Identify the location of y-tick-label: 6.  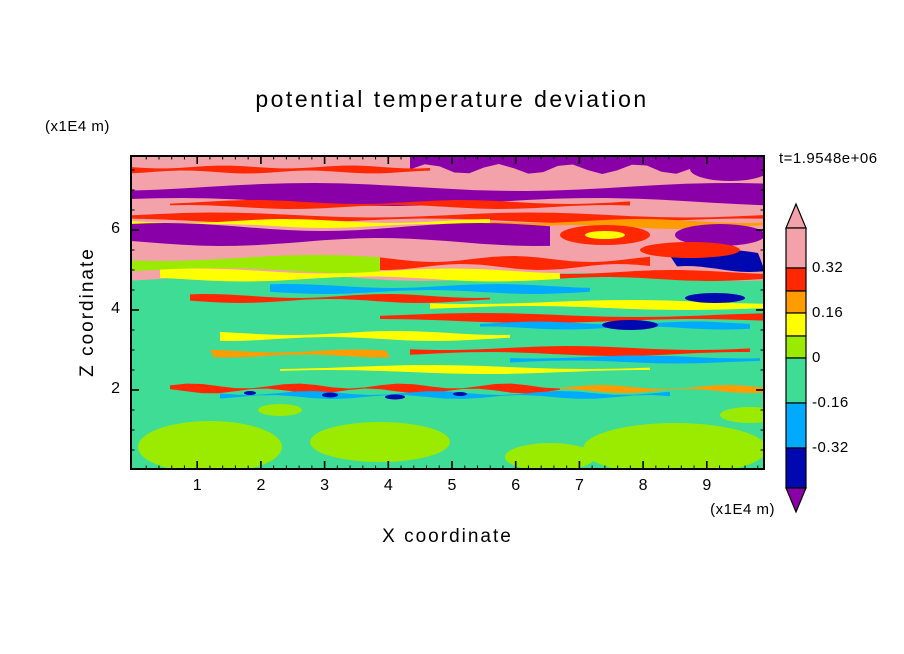
(115, 228).